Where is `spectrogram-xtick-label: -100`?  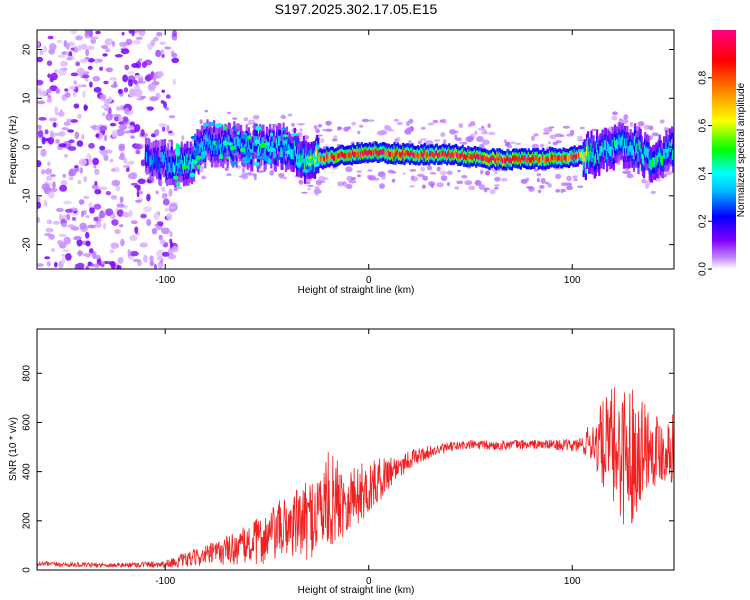 spectrogram-xtick-label: -100 is located at coordinates (165, 280).